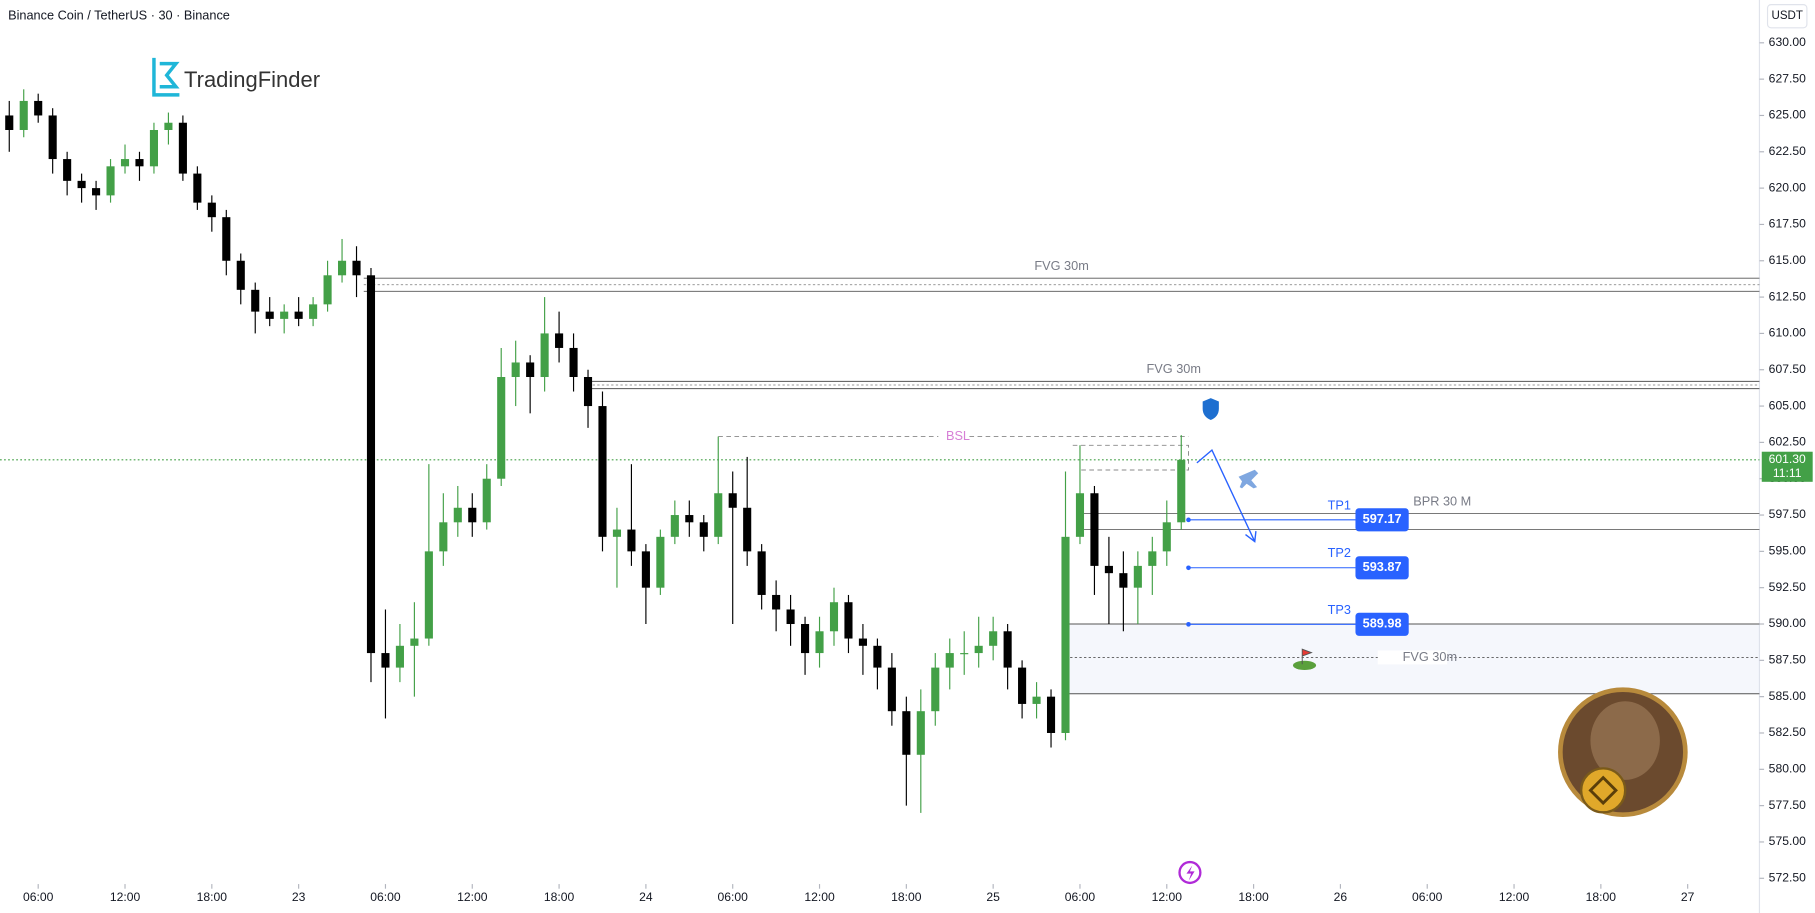 This screenshot has width=1815, height=913. Describe the element at coordinates (1304, 665) in the screenshot. I see `flag-green` at that location.